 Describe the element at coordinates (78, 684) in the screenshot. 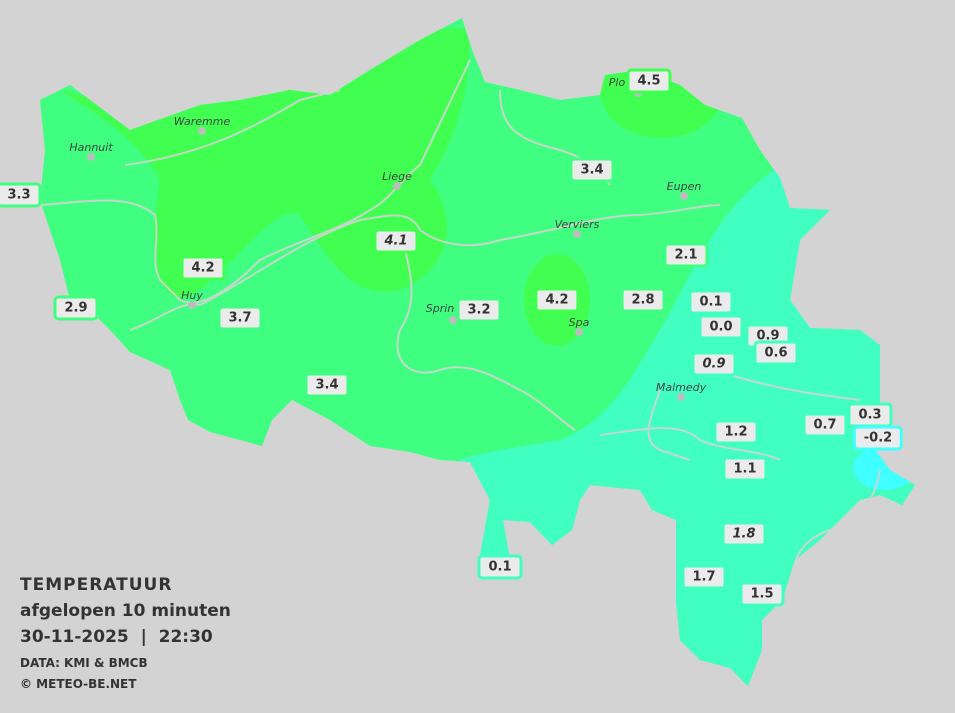

I see `legend-copyright: © METEO-BE.NET` at that location.